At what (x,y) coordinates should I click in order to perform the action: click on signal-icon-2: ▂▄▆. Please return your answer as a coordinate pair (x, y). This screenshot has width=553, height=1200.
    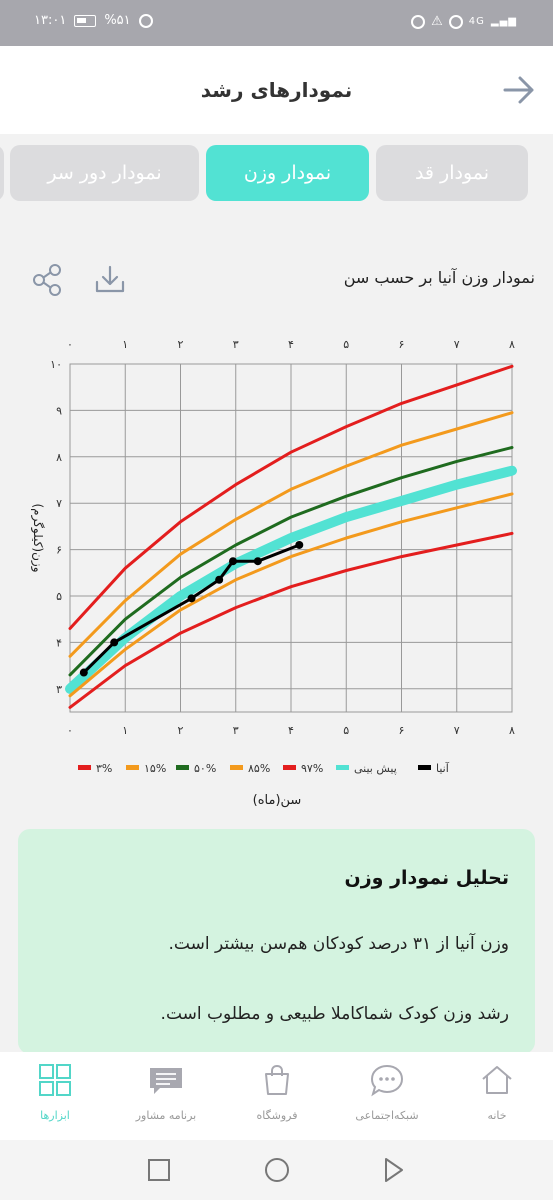
    Looking at the image, I should click on (503, 21).